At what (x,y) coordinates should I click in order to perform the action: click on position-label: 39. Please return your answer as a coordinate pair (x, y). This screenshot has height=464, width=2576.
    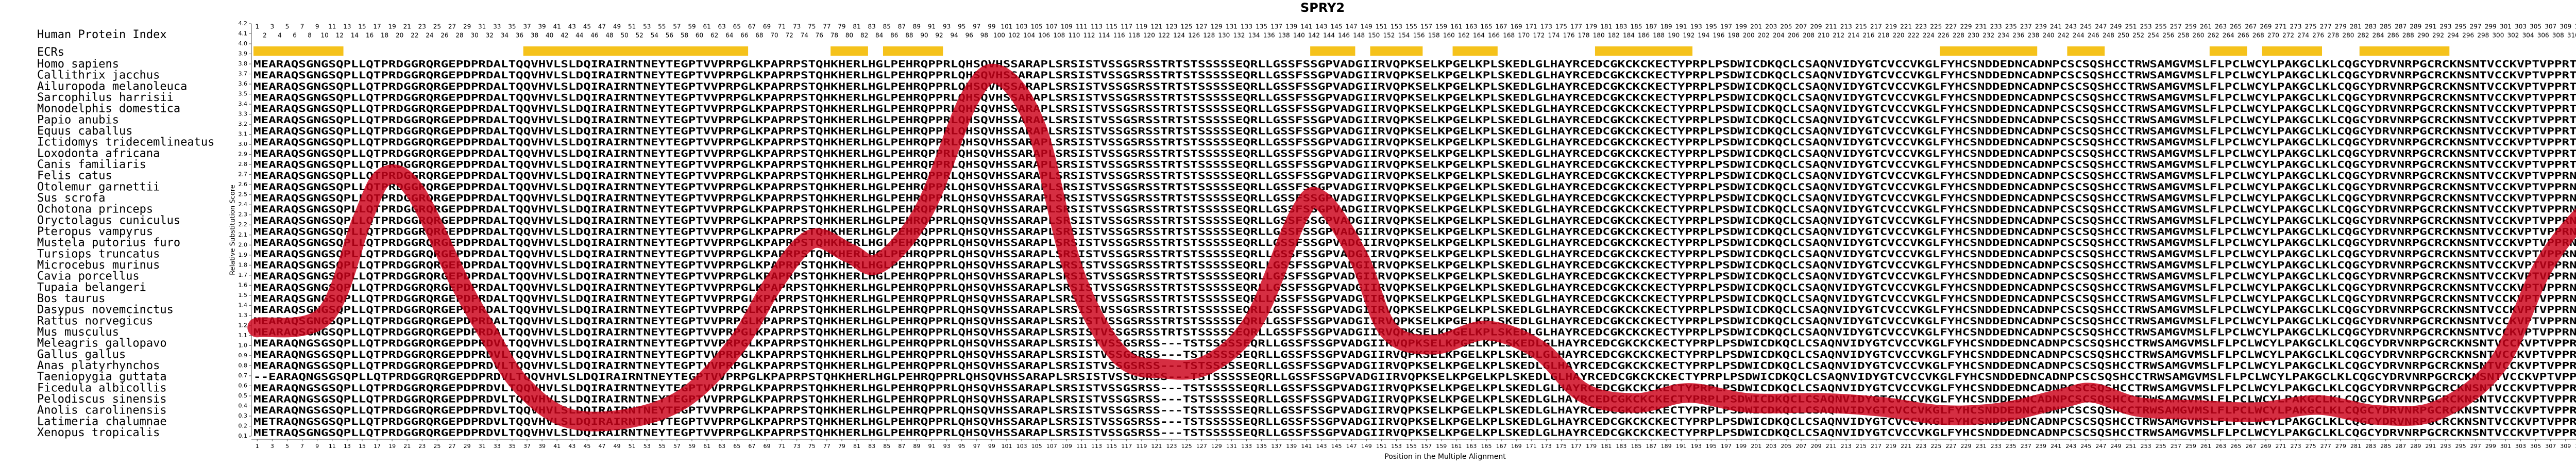
    Looking at the image, I should click on (542, 26).